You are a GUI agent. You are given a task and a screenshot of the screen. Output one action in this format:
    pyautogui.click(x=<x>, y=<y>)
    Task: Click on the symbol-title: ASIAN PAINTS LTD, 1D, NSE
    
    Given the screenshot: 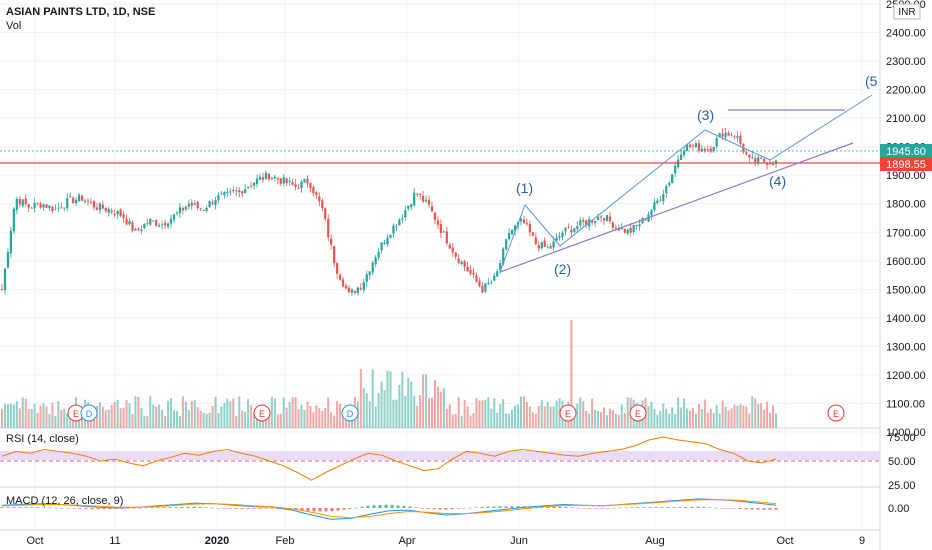 What is the action you would take?
    pyautogui.click(x=80, y=12)
    